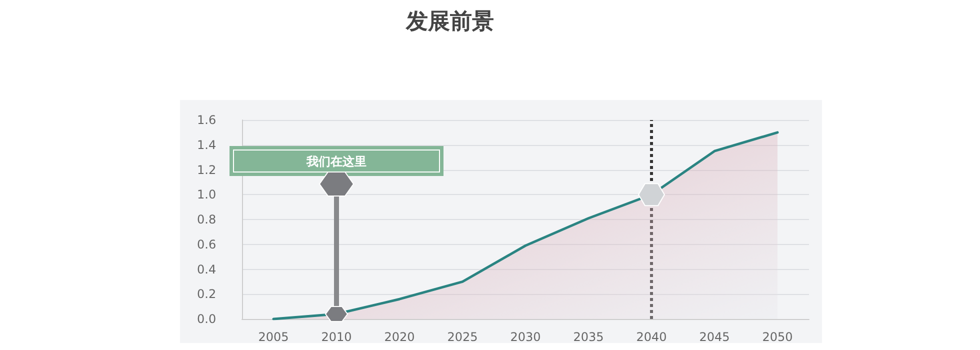  What do you see at coordinates (462, 337) in the screenshot?
I see `x-tick-label: 2025` at bounding box center [462, 337].